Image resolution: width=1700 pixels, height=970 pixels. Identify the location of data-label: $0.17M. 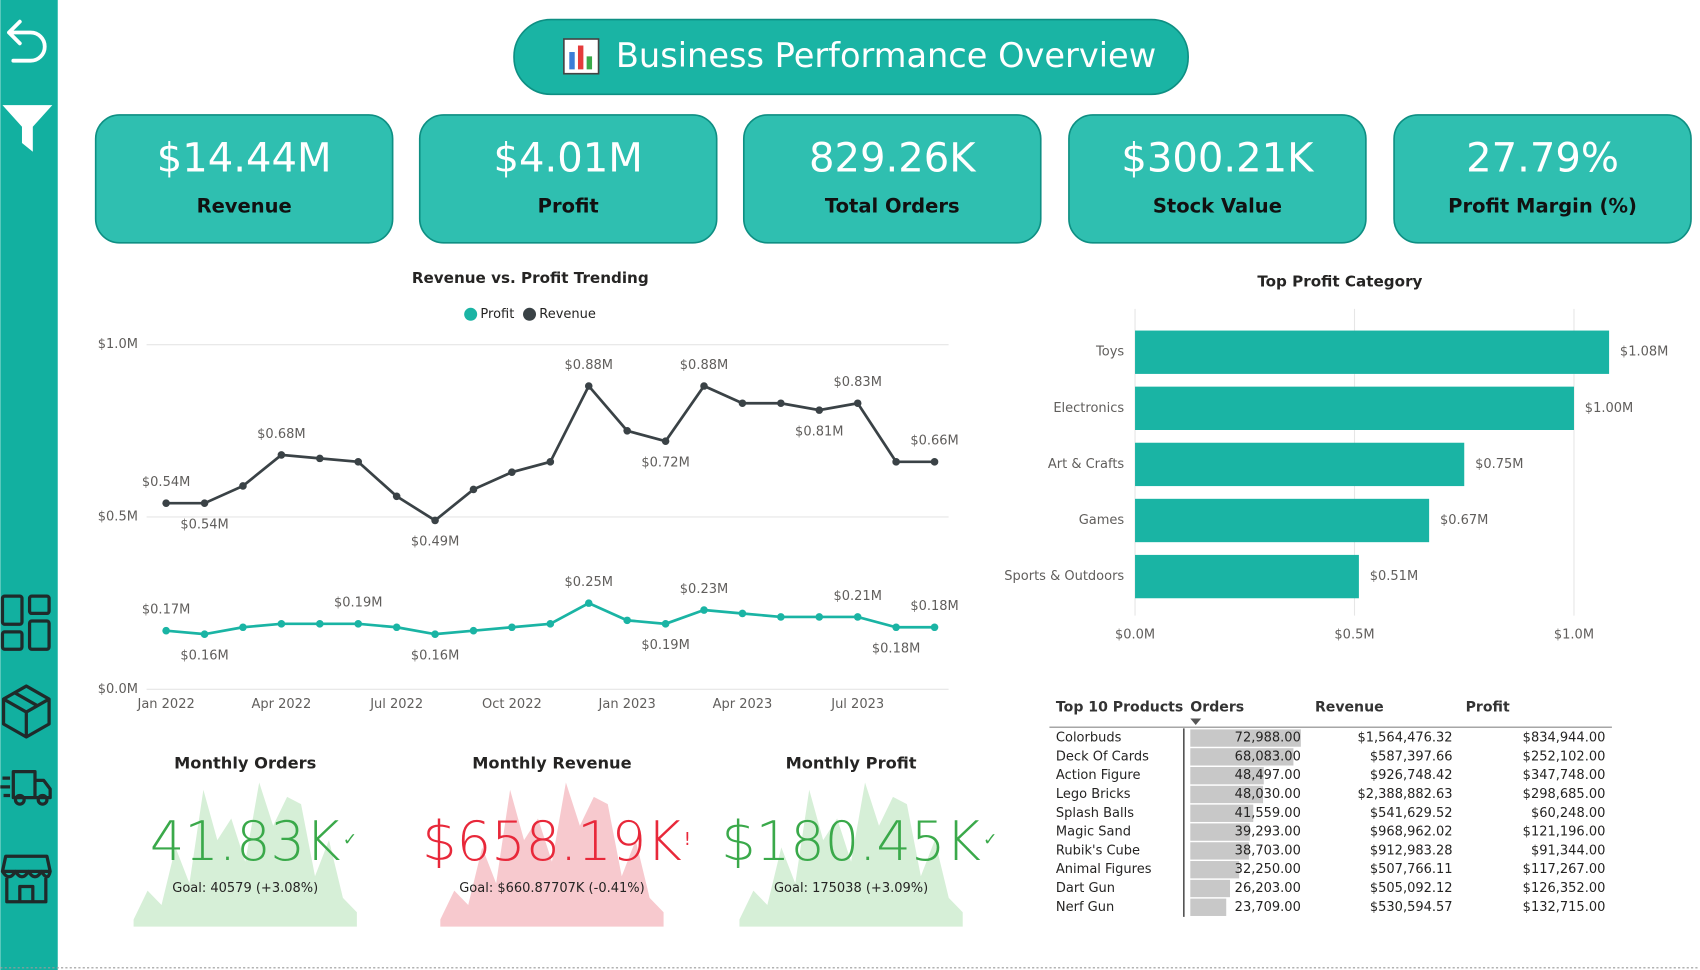
(166, 610).